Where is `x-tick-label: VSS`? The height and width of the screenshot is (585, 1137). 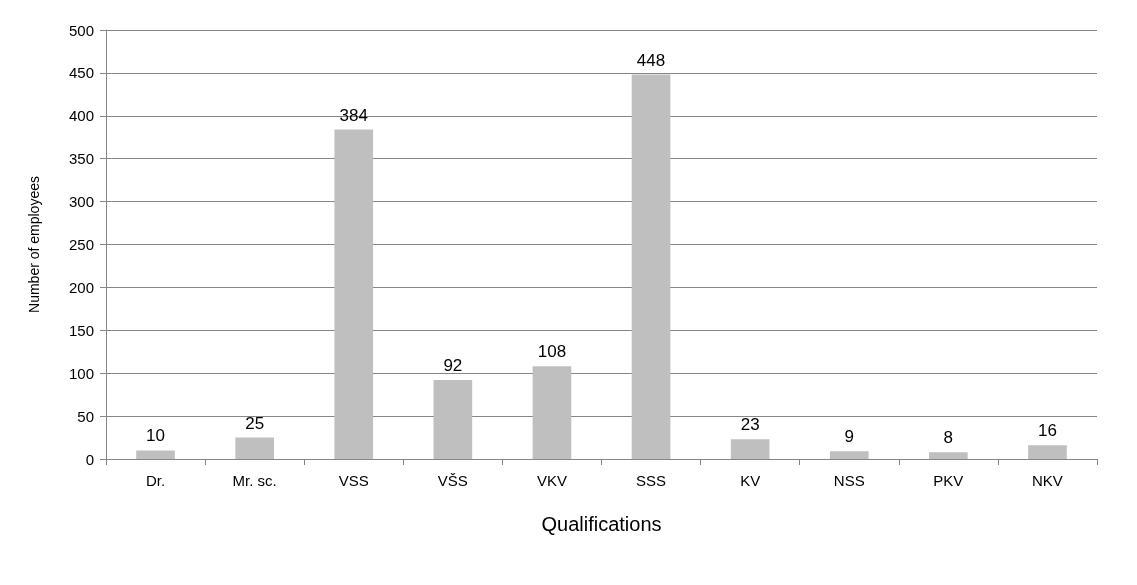 x-tick-label: VSS is located at coordinates (353, 480).